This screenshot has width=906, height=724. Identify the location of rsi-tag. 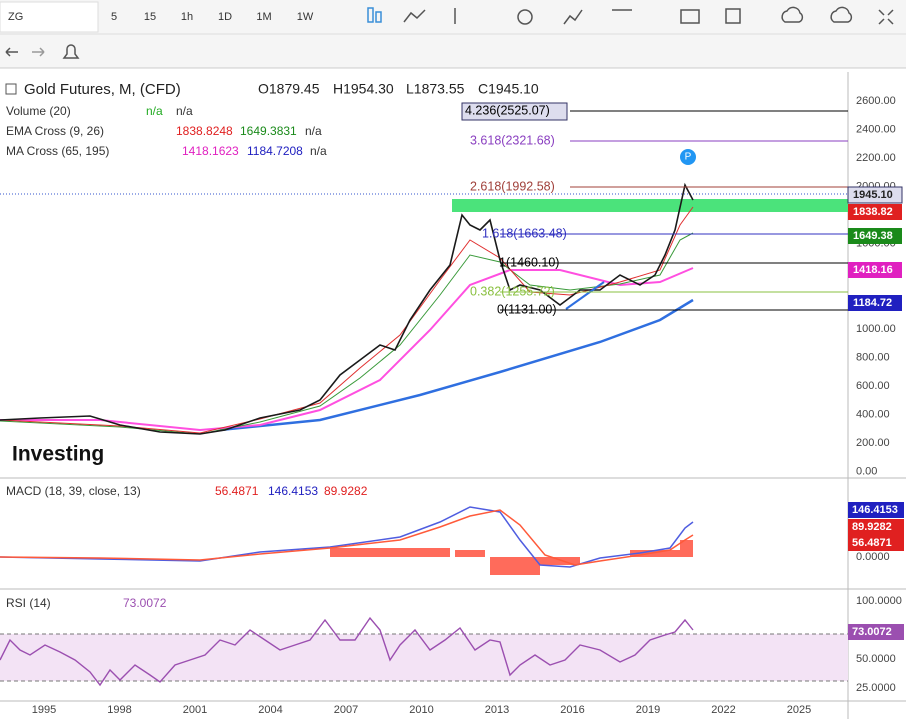
(876, 632).